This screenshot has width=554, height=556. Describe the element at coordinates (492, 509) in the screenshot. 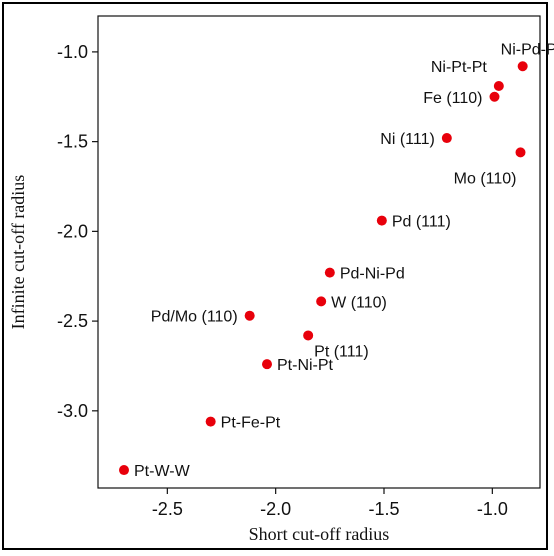

I see `x-tick-label: -1.0` at that location.